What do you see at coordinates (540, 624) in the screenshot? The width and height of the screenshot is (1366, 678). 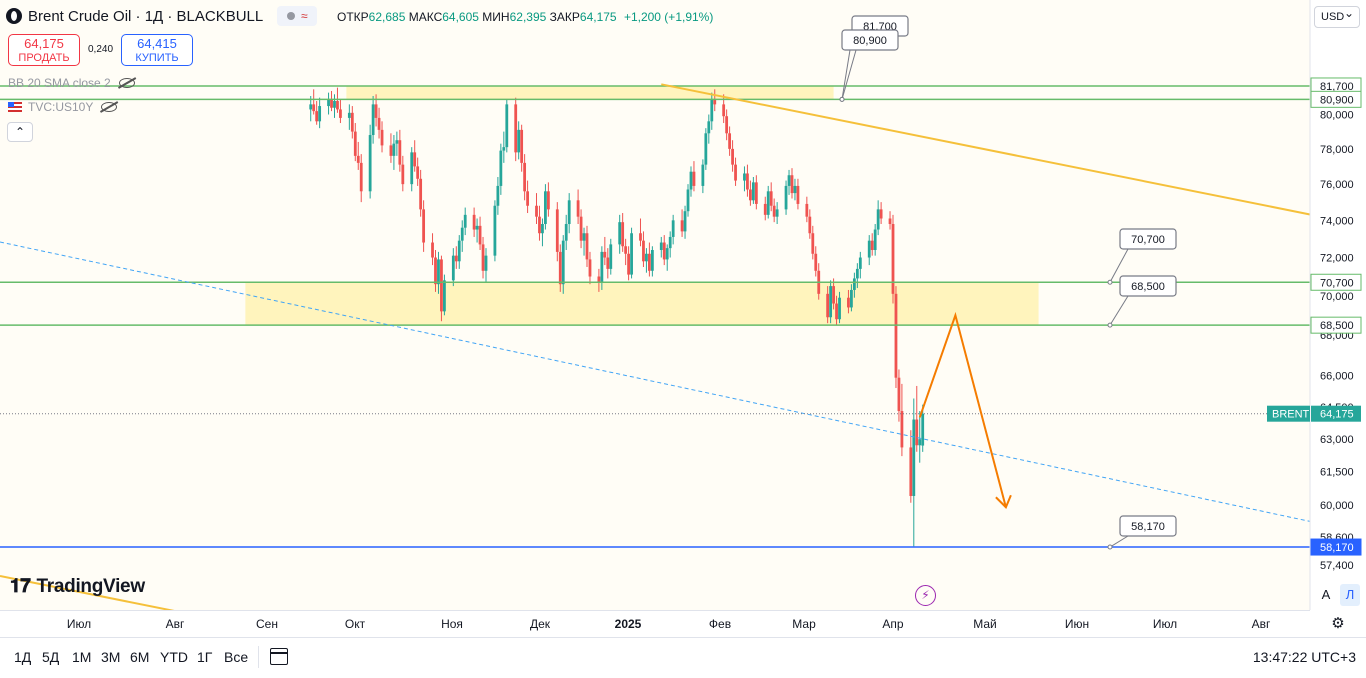 I see `x-tick-label: Дек` at bounding box center [540, 624].